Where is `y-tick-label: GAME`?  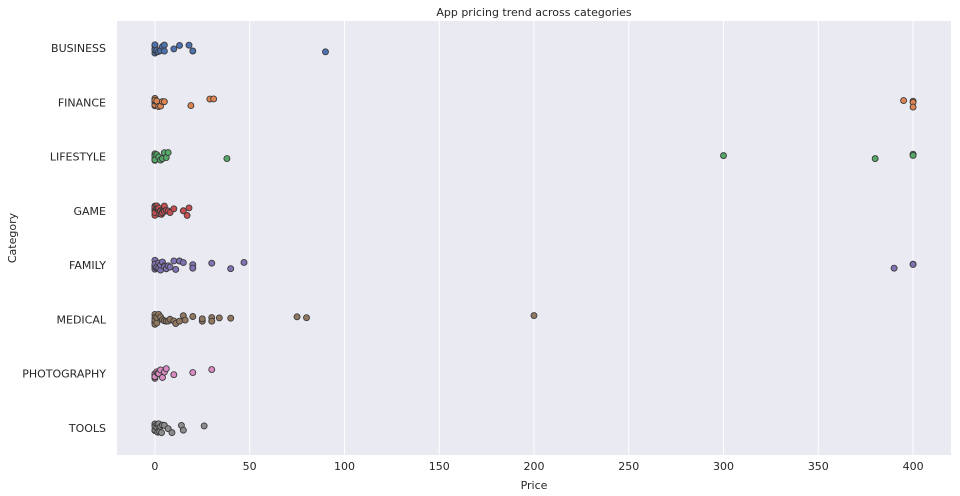
y-tick-label: GAME is located at coordinates (90, 211).